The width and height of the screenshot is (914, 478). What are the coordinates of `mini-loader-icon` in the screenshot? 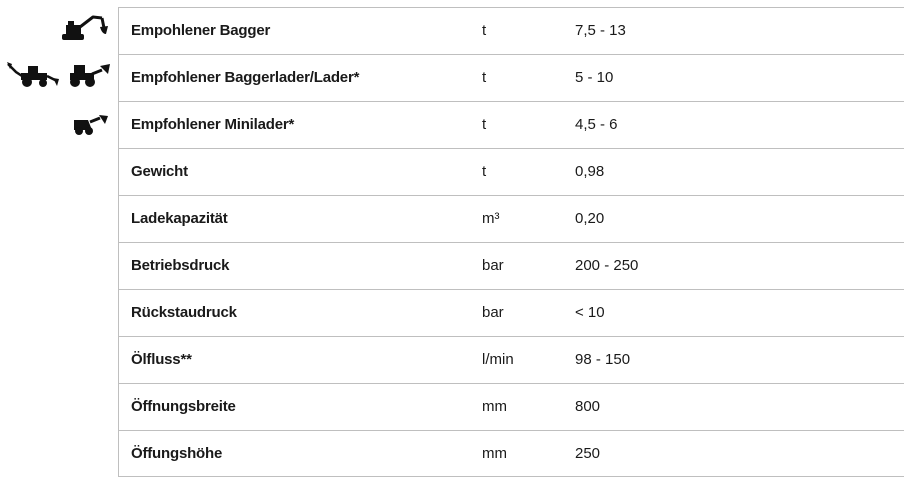 It's located at (91, 125).